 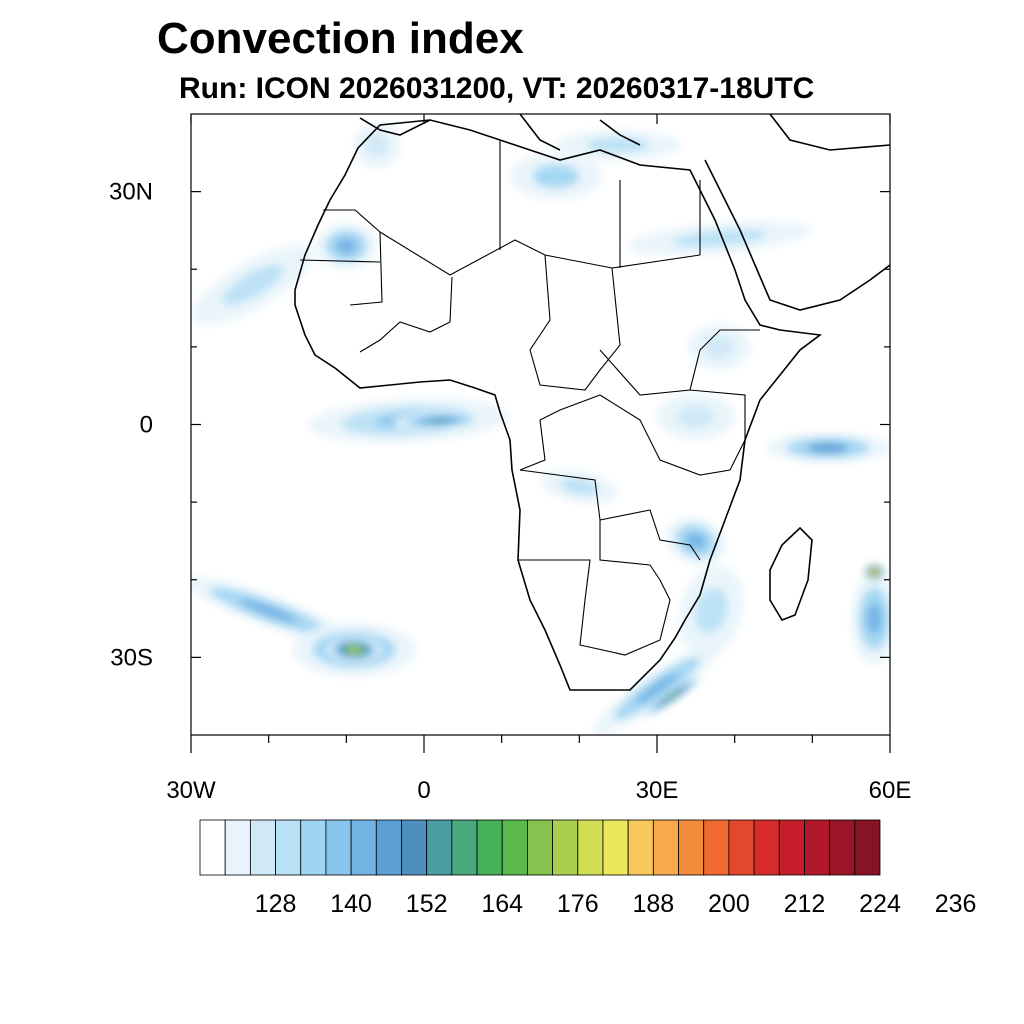 I want to click on blob-congo-basin, so click(x=579, y=486).